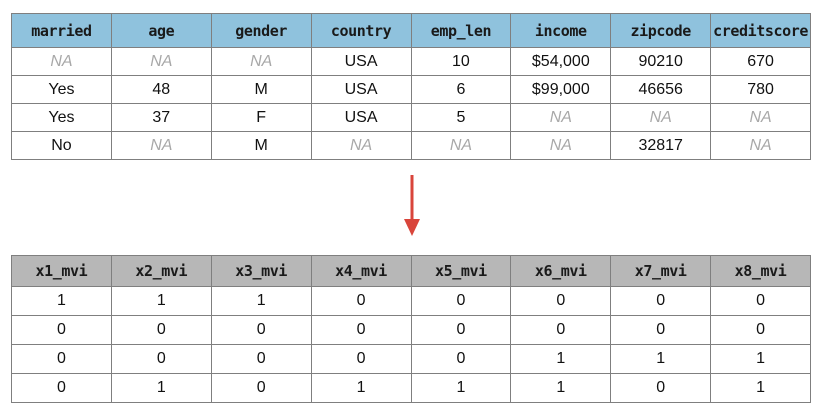 Image resolution: width=825 pixels, height=413 pixels. What do you see at coordinates (361, 30) in the screenshot?
I see `column-header-country: country` at bounding box center [361, 30].